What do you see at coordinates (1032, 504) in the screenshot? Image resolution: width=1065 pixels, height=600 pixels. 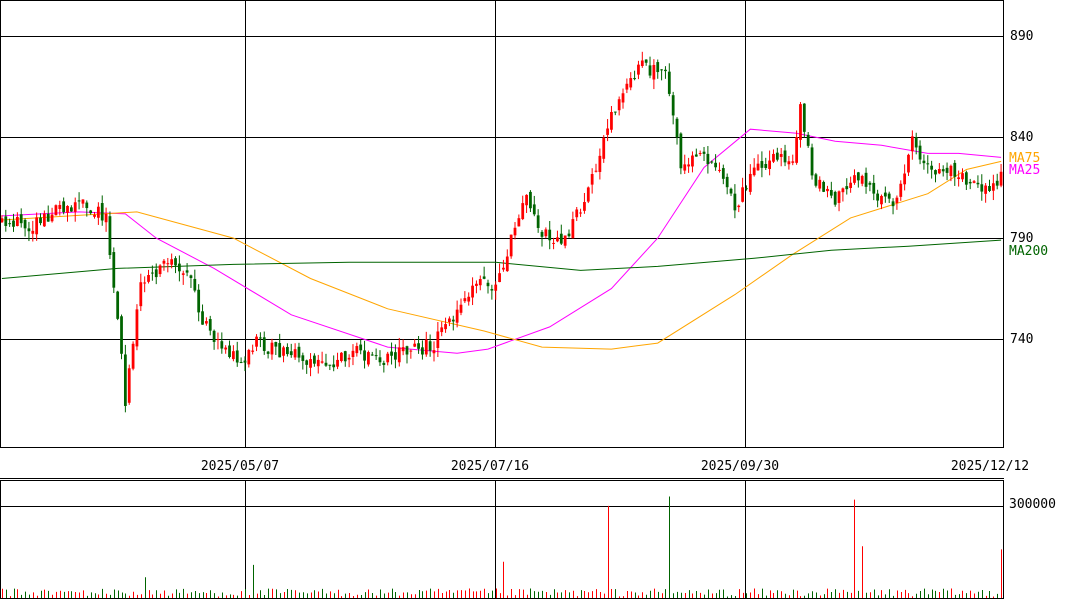 I see `volume-tick-label-300000: 300000` at bounding box center [1032, 504].